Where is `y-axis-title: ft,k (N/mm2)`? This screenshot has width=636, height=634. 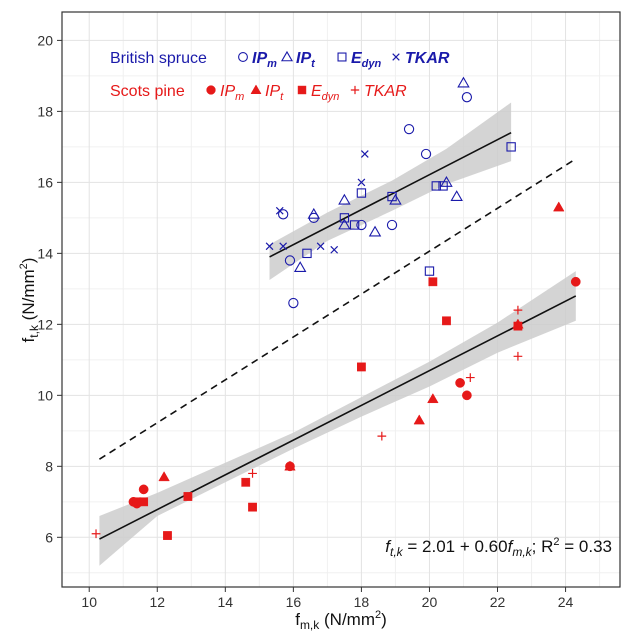 y-axis-title: ft,k (N/mm2) is located at coordinates (29, 300).